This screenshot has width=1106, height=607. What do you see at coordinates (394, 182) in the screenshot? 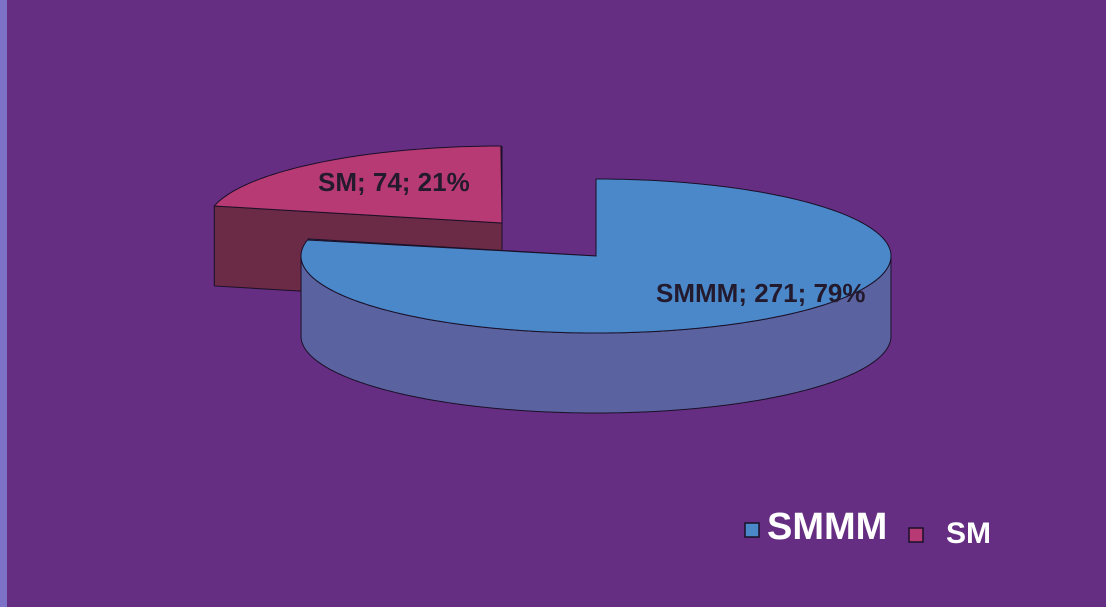
I see `data-label-sm: SM; 74; 21%` at bounding box center [394, 182].